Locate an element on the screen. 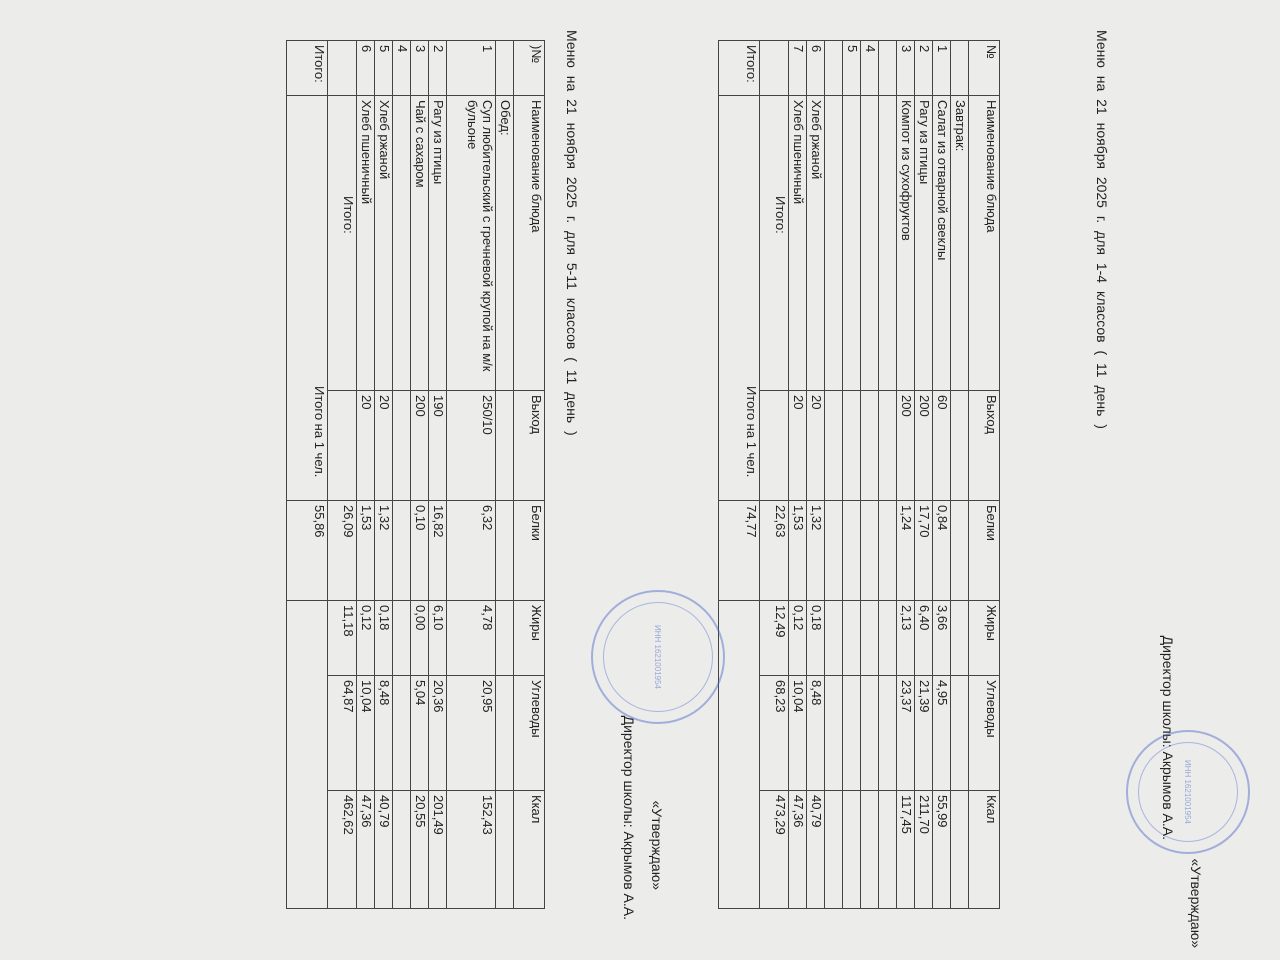  table-cell: Чай с сахаром is located at coordinates (419, 243).